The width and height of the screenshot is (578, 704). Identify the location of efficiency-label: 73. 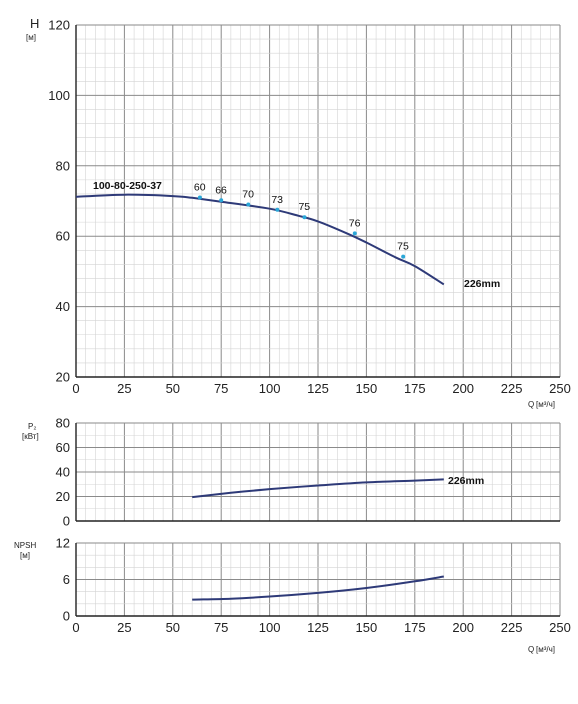
(277, 200).